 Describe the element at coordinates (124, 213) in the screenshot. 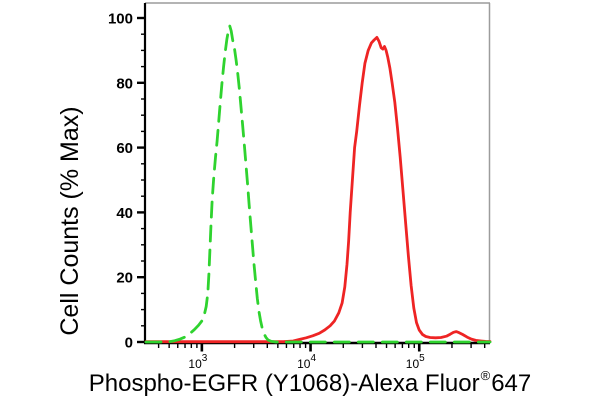

I see `y-tick-label: 40` at that location.